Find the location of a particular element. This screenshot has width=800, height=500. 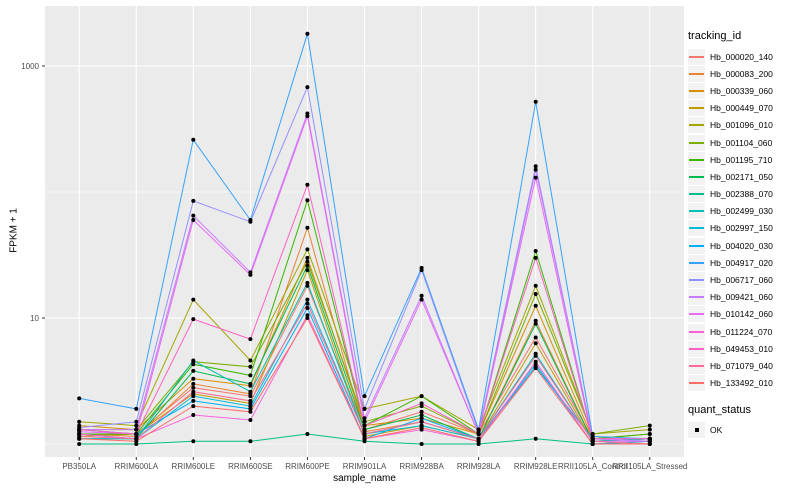

legend-item-label: Hb_002499_030 is located at coordinates (741, 211).